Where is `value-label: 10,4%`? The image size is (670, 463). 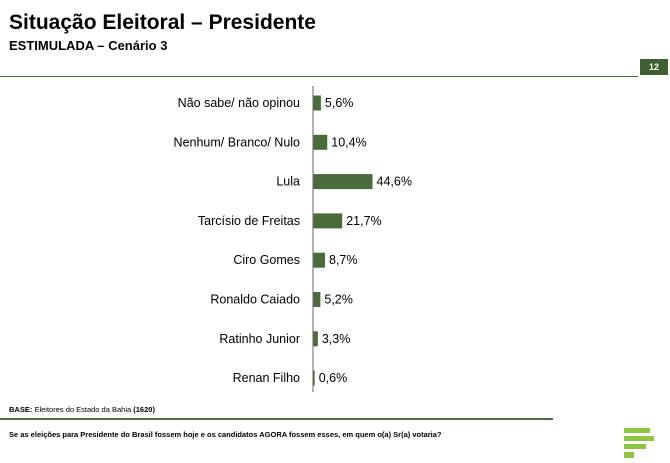 value-label: 10,4% is located at coordinates (348, 142).